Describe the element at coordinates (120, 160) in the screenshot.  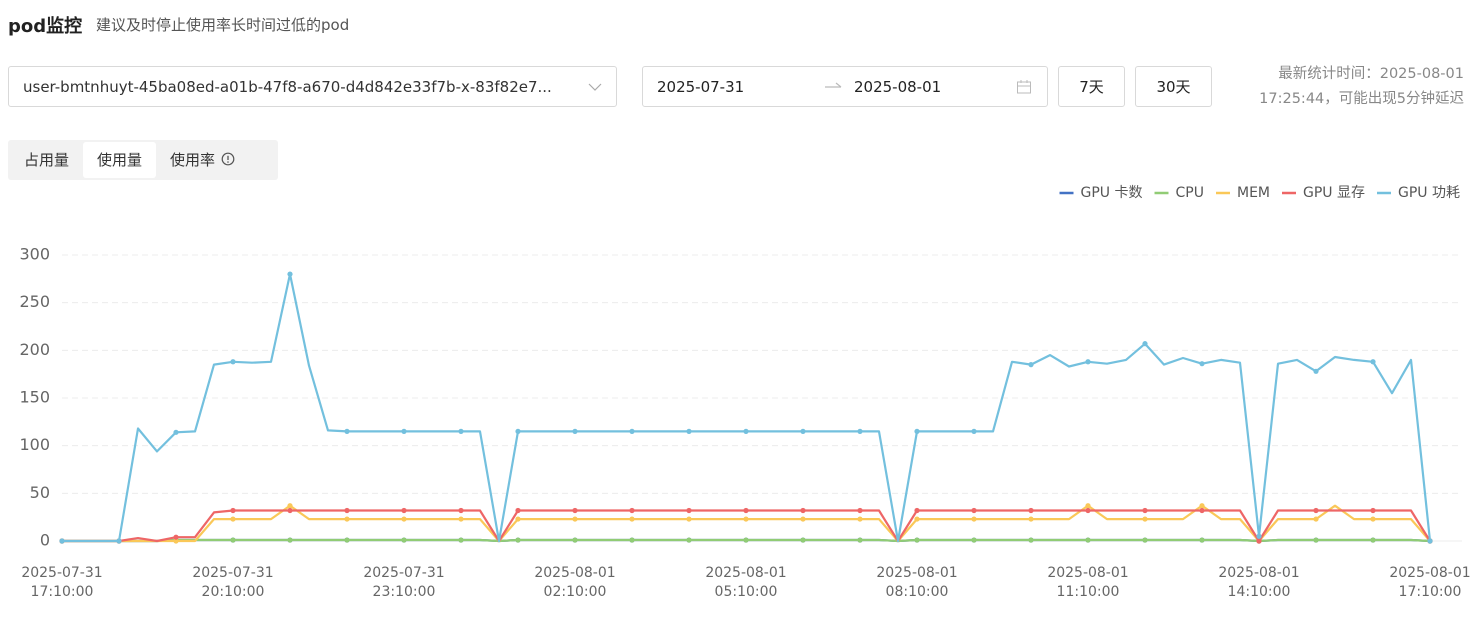
I see `tab: 使用量` at that location.